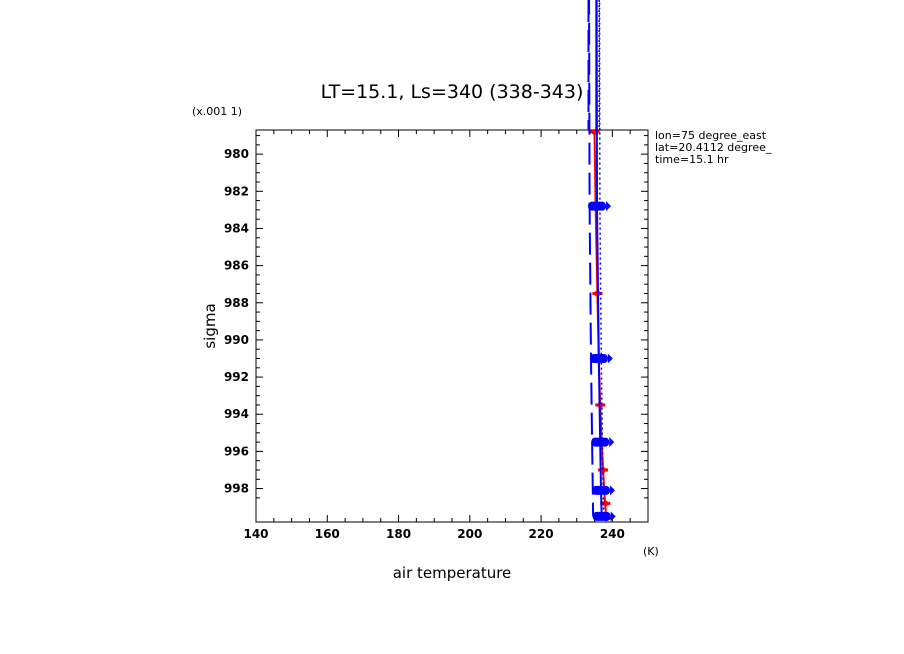 The height and width of the screenshot is (654, 904). I want to click on info-line: time=15.1 hr, so click(692, 159).